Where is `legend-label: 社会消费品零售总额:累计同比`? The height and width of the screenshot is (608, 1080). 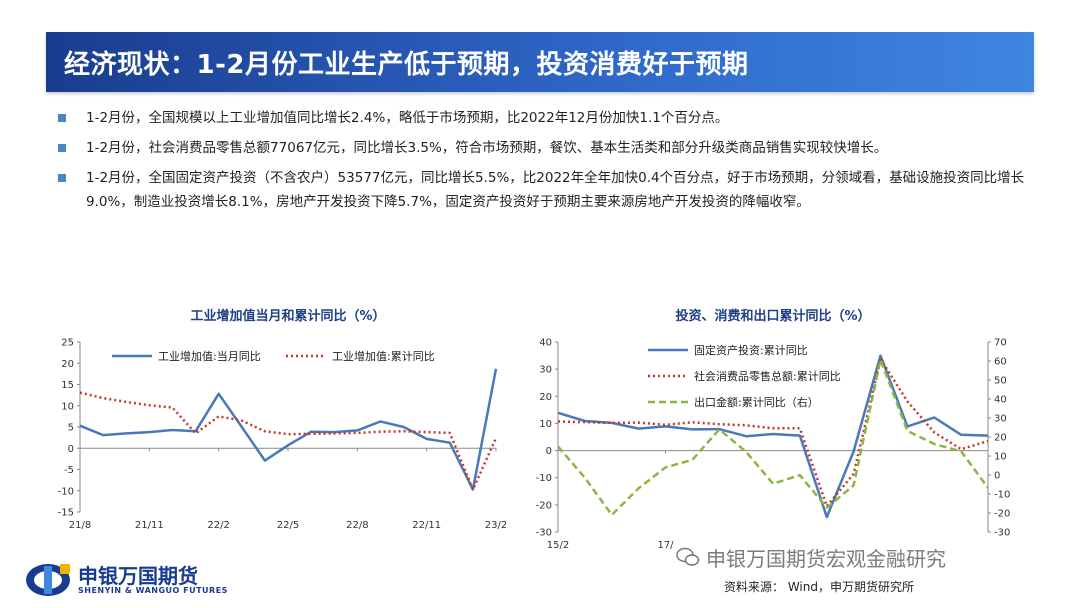 legend-label: 社会消费品零售总额:累计同比 is located at coordinates (767, 376).